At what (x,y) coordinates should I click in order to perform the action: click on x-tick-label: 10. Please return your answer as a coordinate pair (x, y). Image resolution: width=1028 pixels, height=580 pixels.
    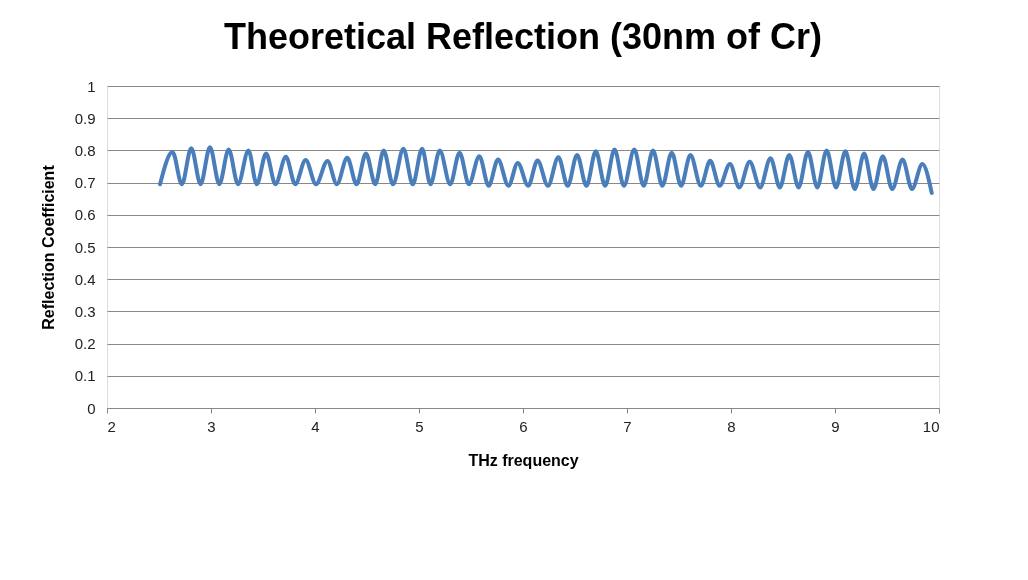
    Looking at the image, I should click on (931, 426).